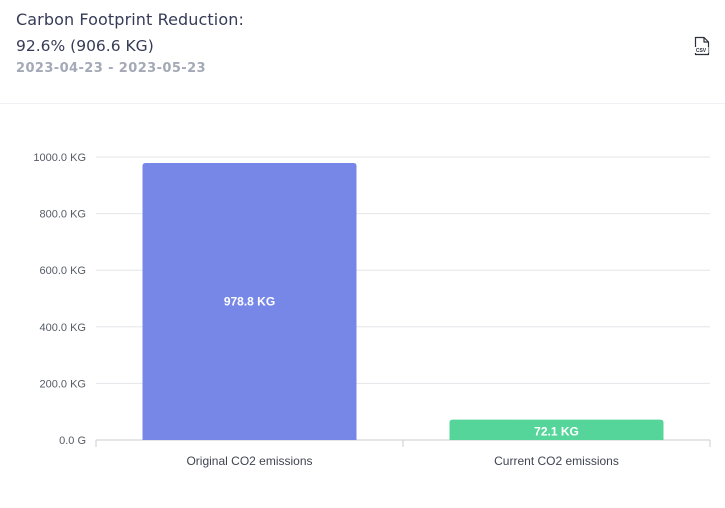 This screenshot has width=725, height=508. What do you see at coordinates (249, 461) in the screenshot?
I see `x-category-label: Original CO2 emissions` at bounding box center [249, 461].